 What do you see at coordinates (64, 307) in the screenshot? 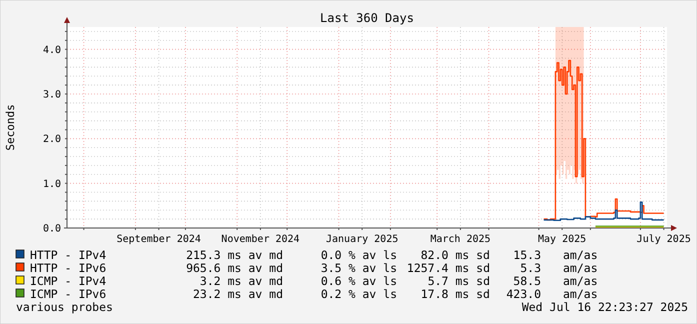
I see `text: various probes` at bounding box center [64, 307].